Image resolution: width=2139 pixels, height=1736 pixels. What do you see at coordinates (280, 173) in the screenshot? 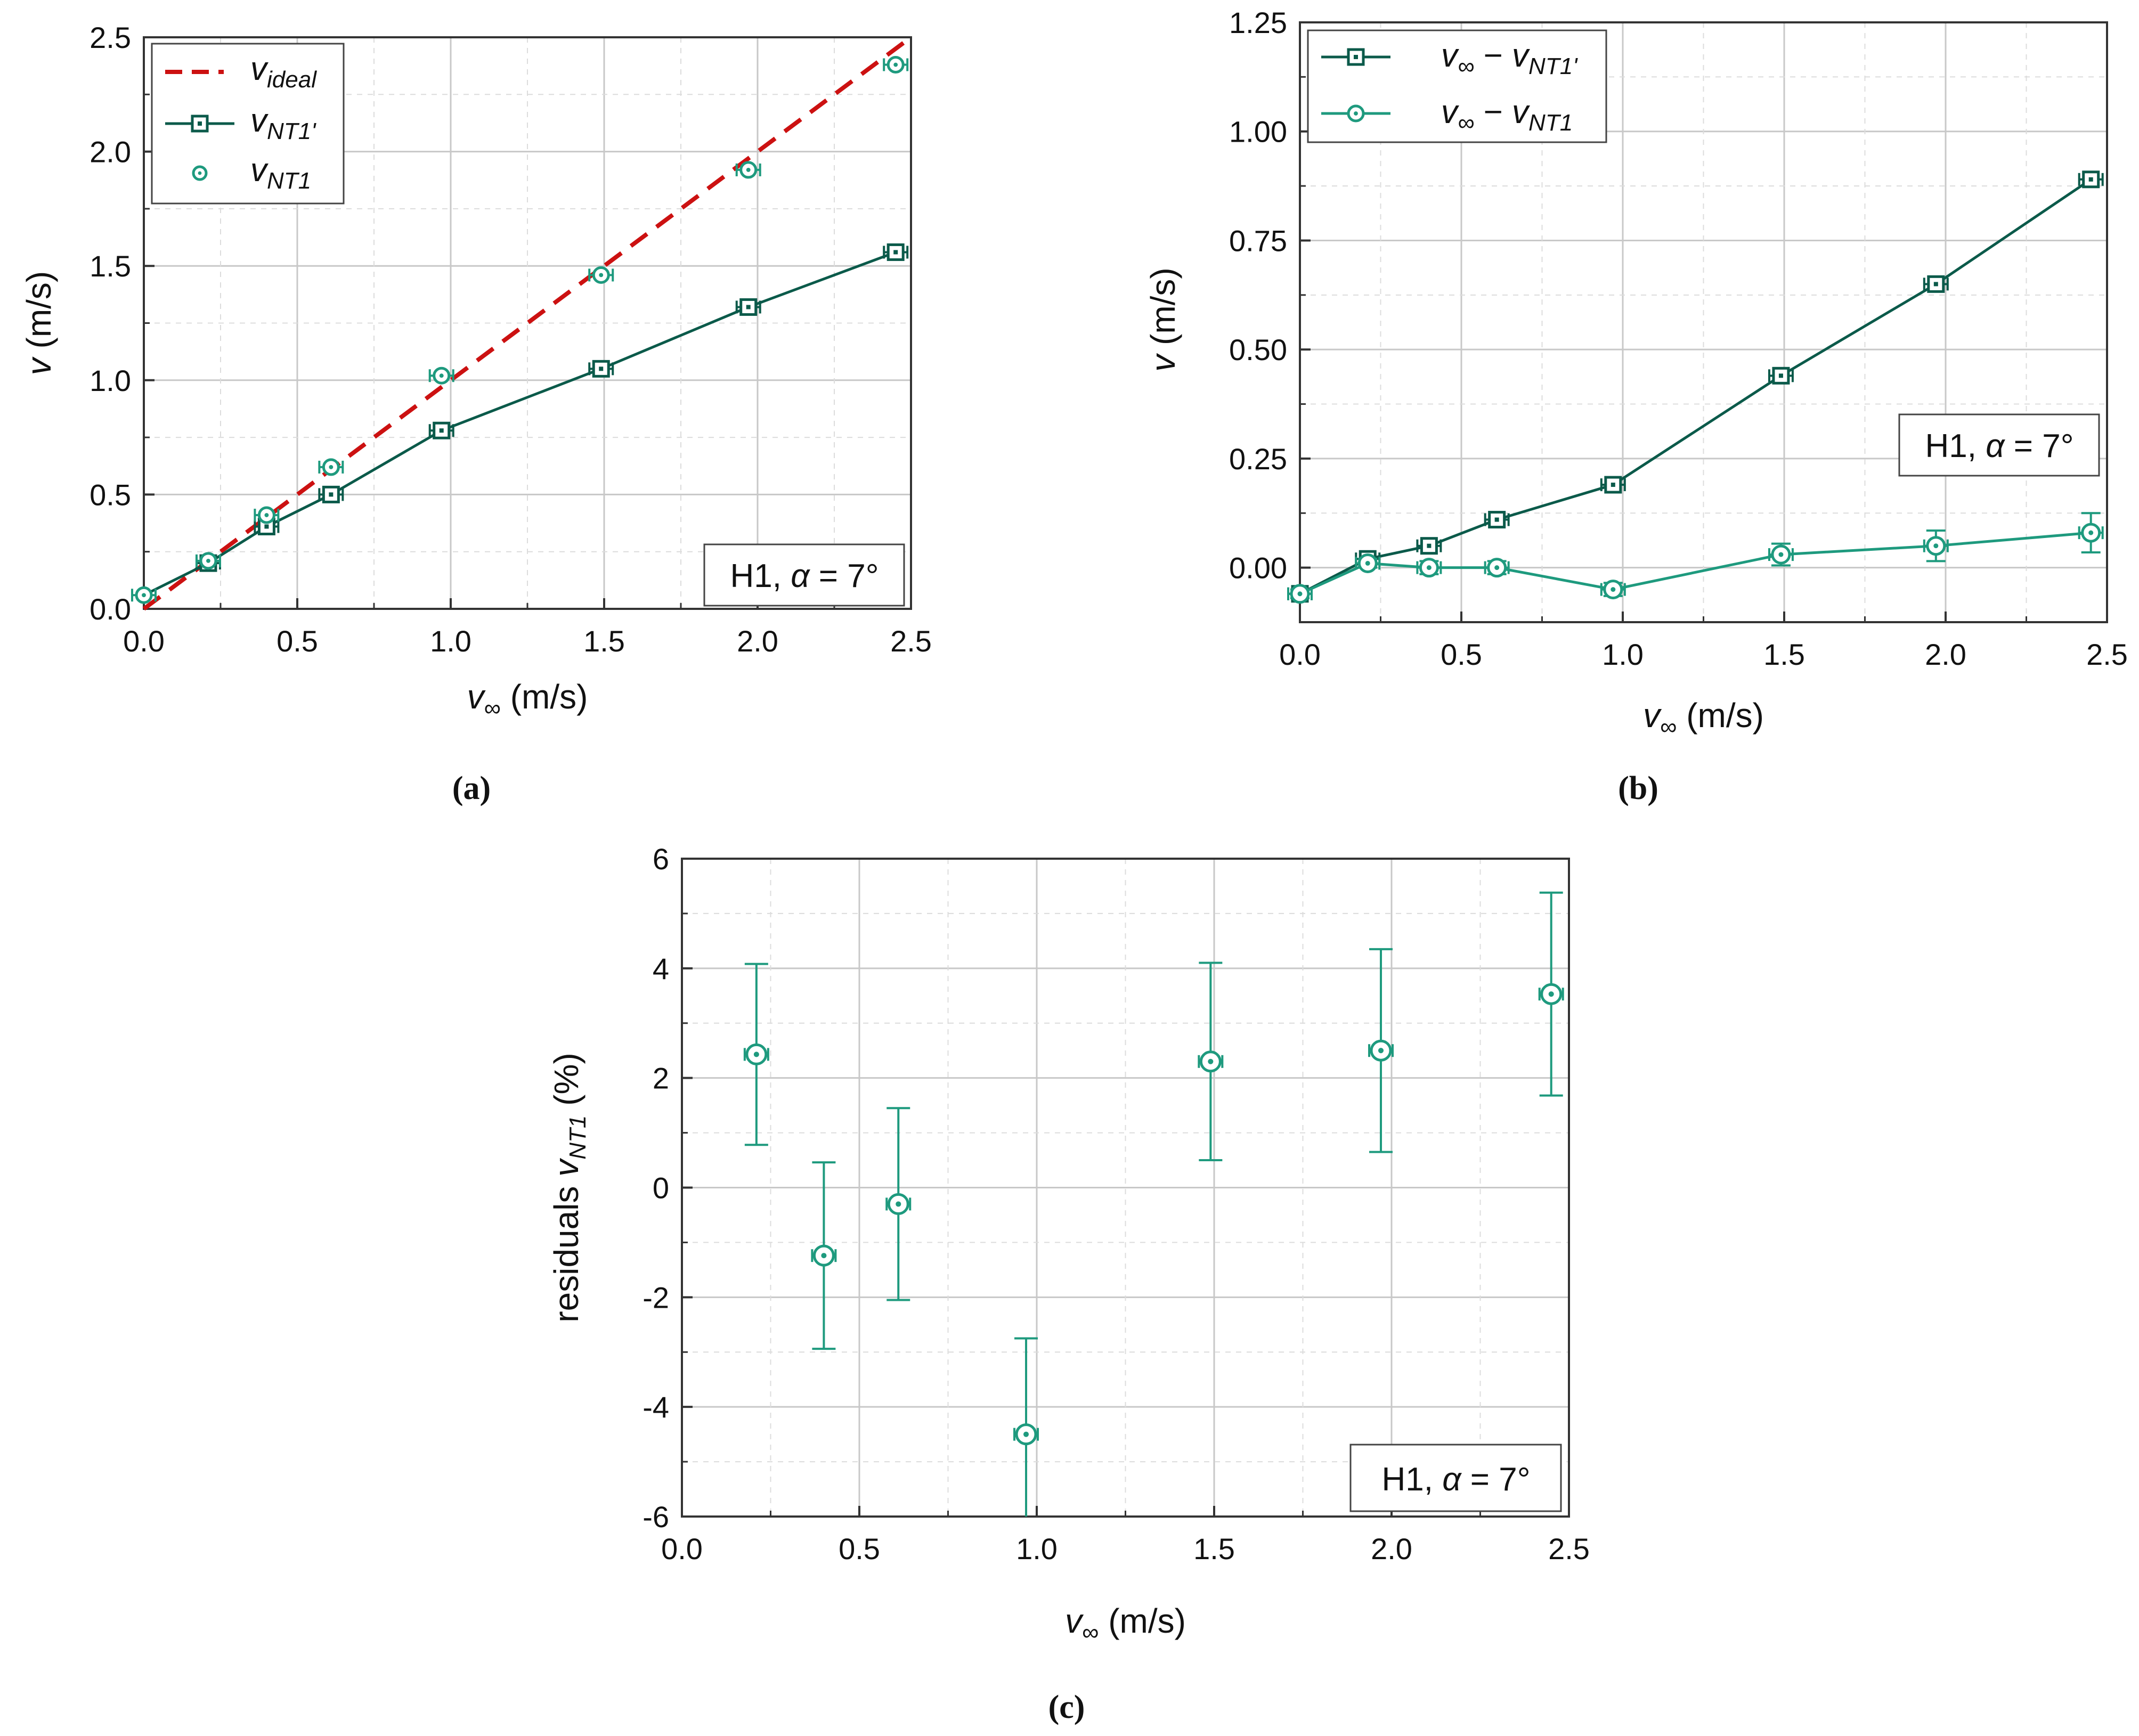
I see `legend-label-nt1: vNT1` at bounding box center [280, 173].